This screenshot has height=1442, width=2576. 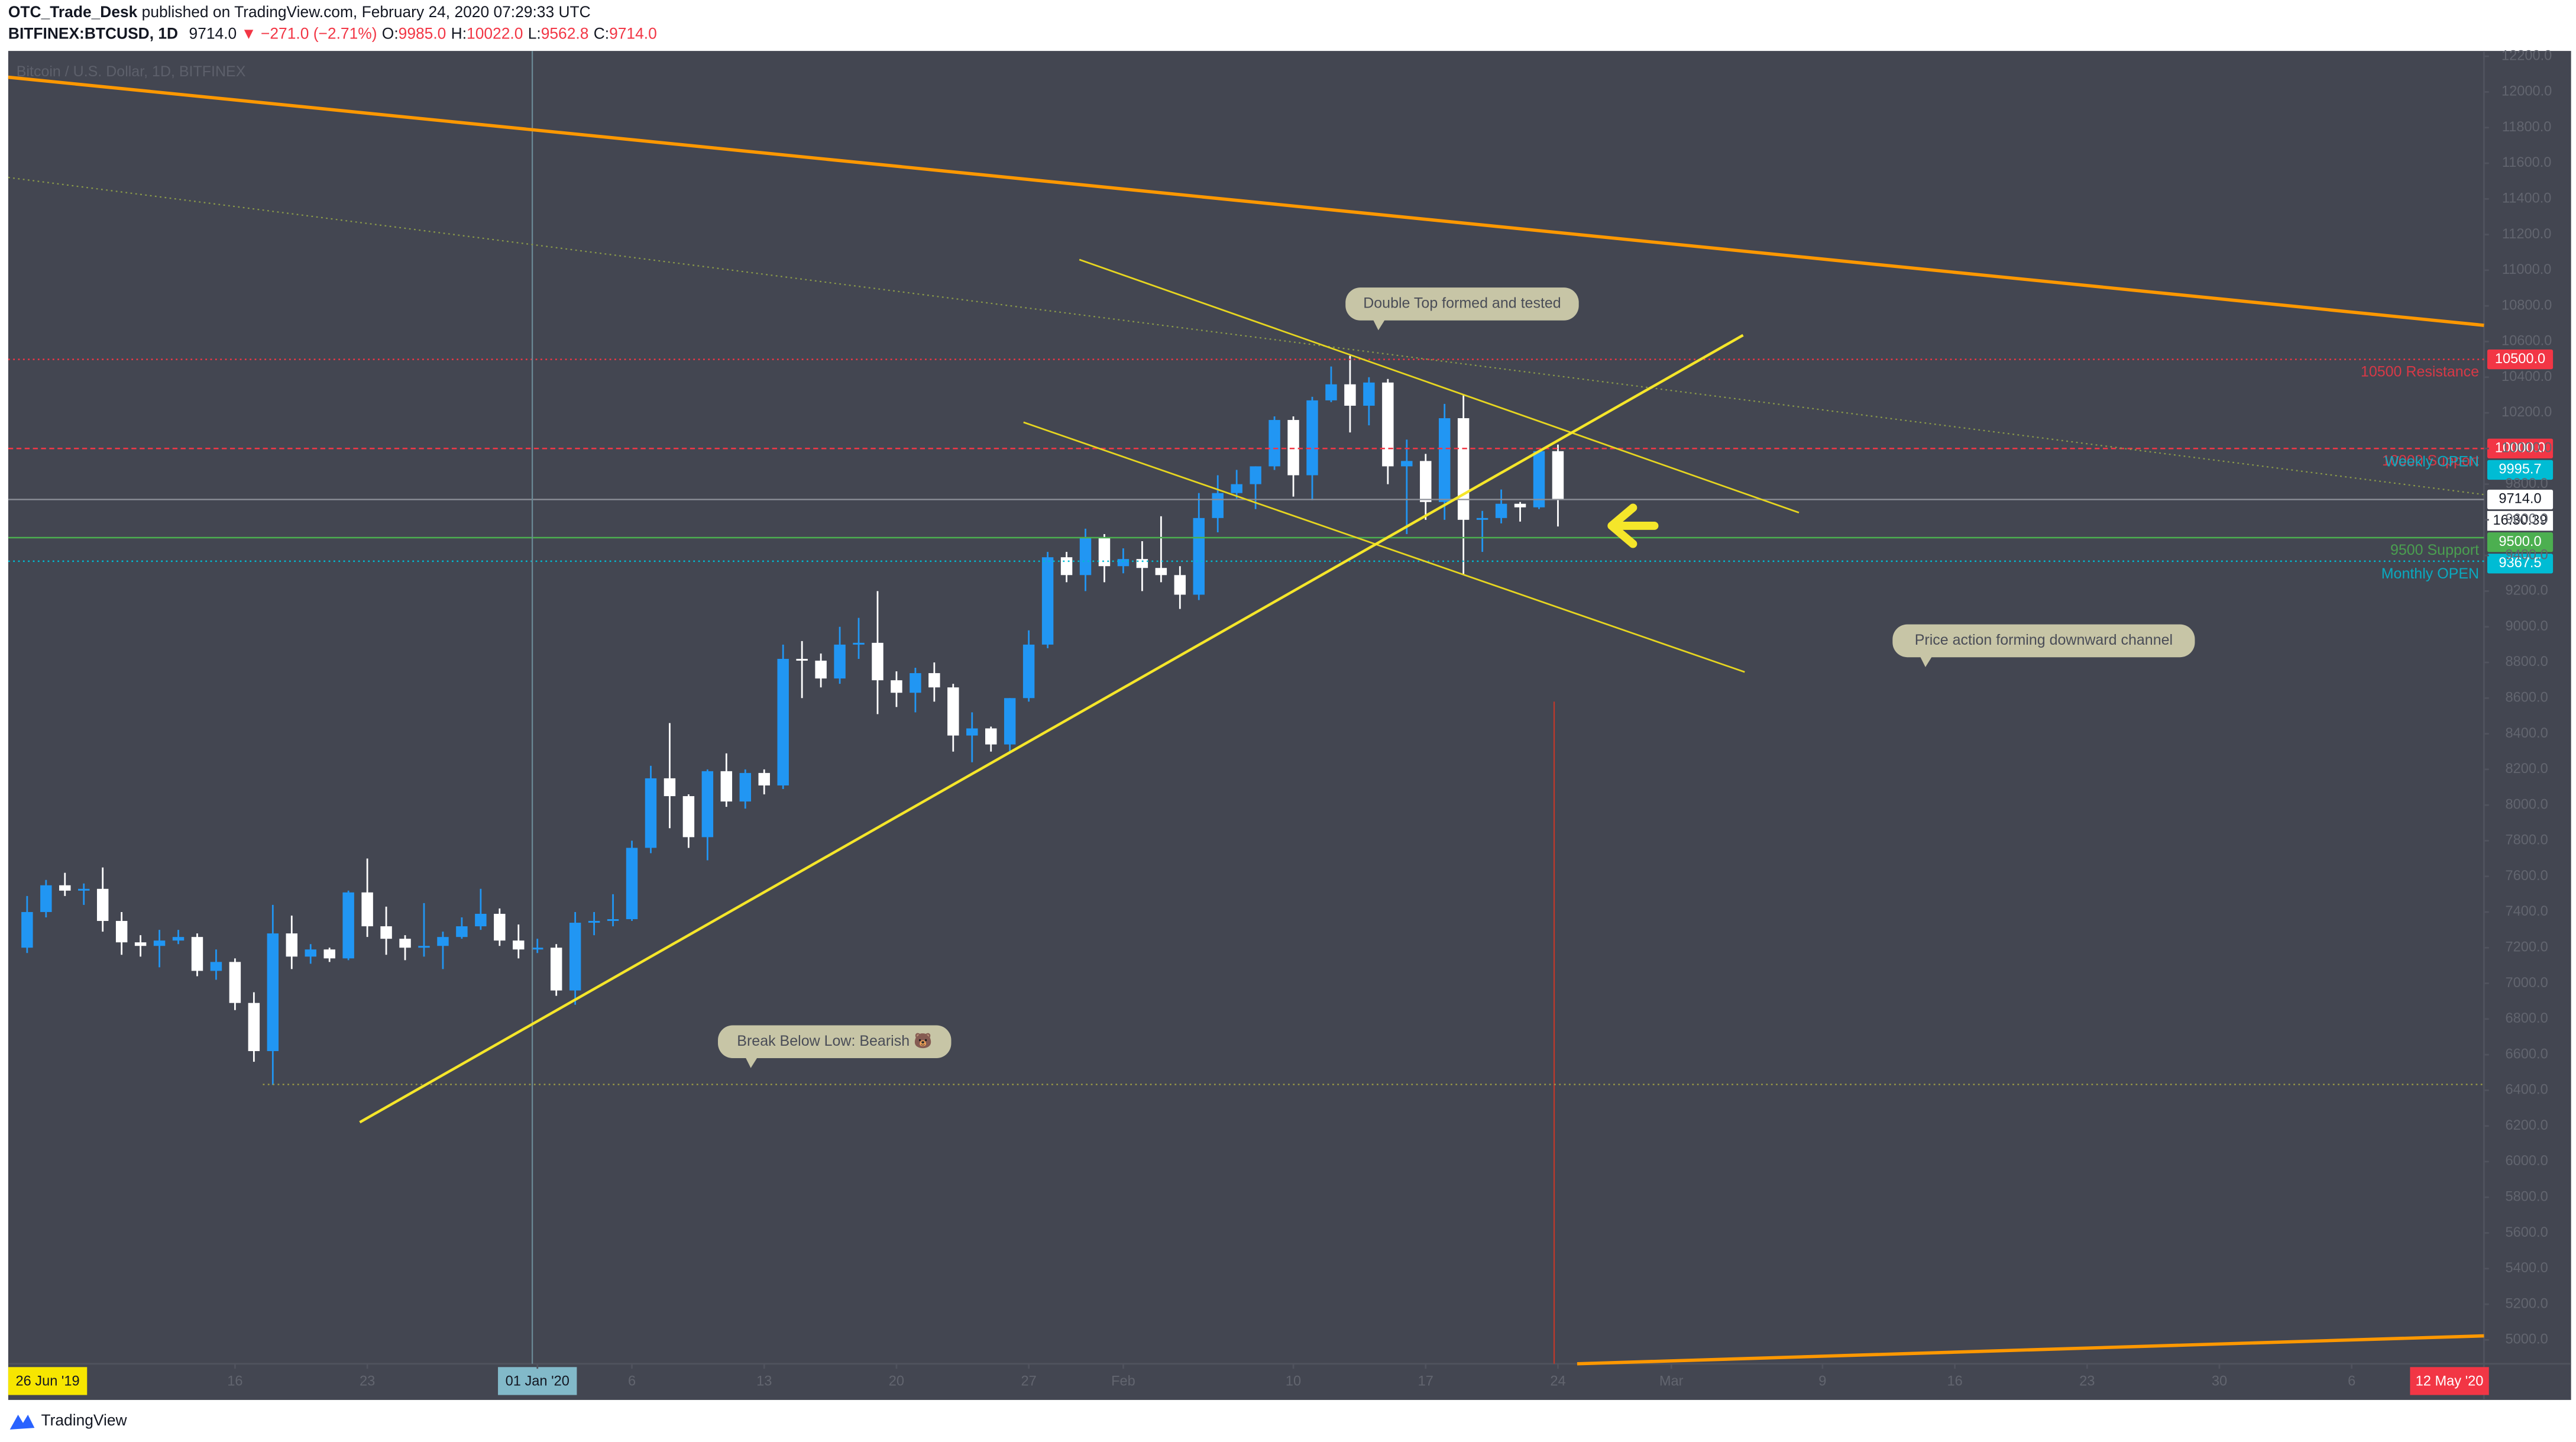 What do you see at coordinates (495, 33) in the screenshot?
I see `ohlc-value: 10022.0` at bounding box center [495, 33].